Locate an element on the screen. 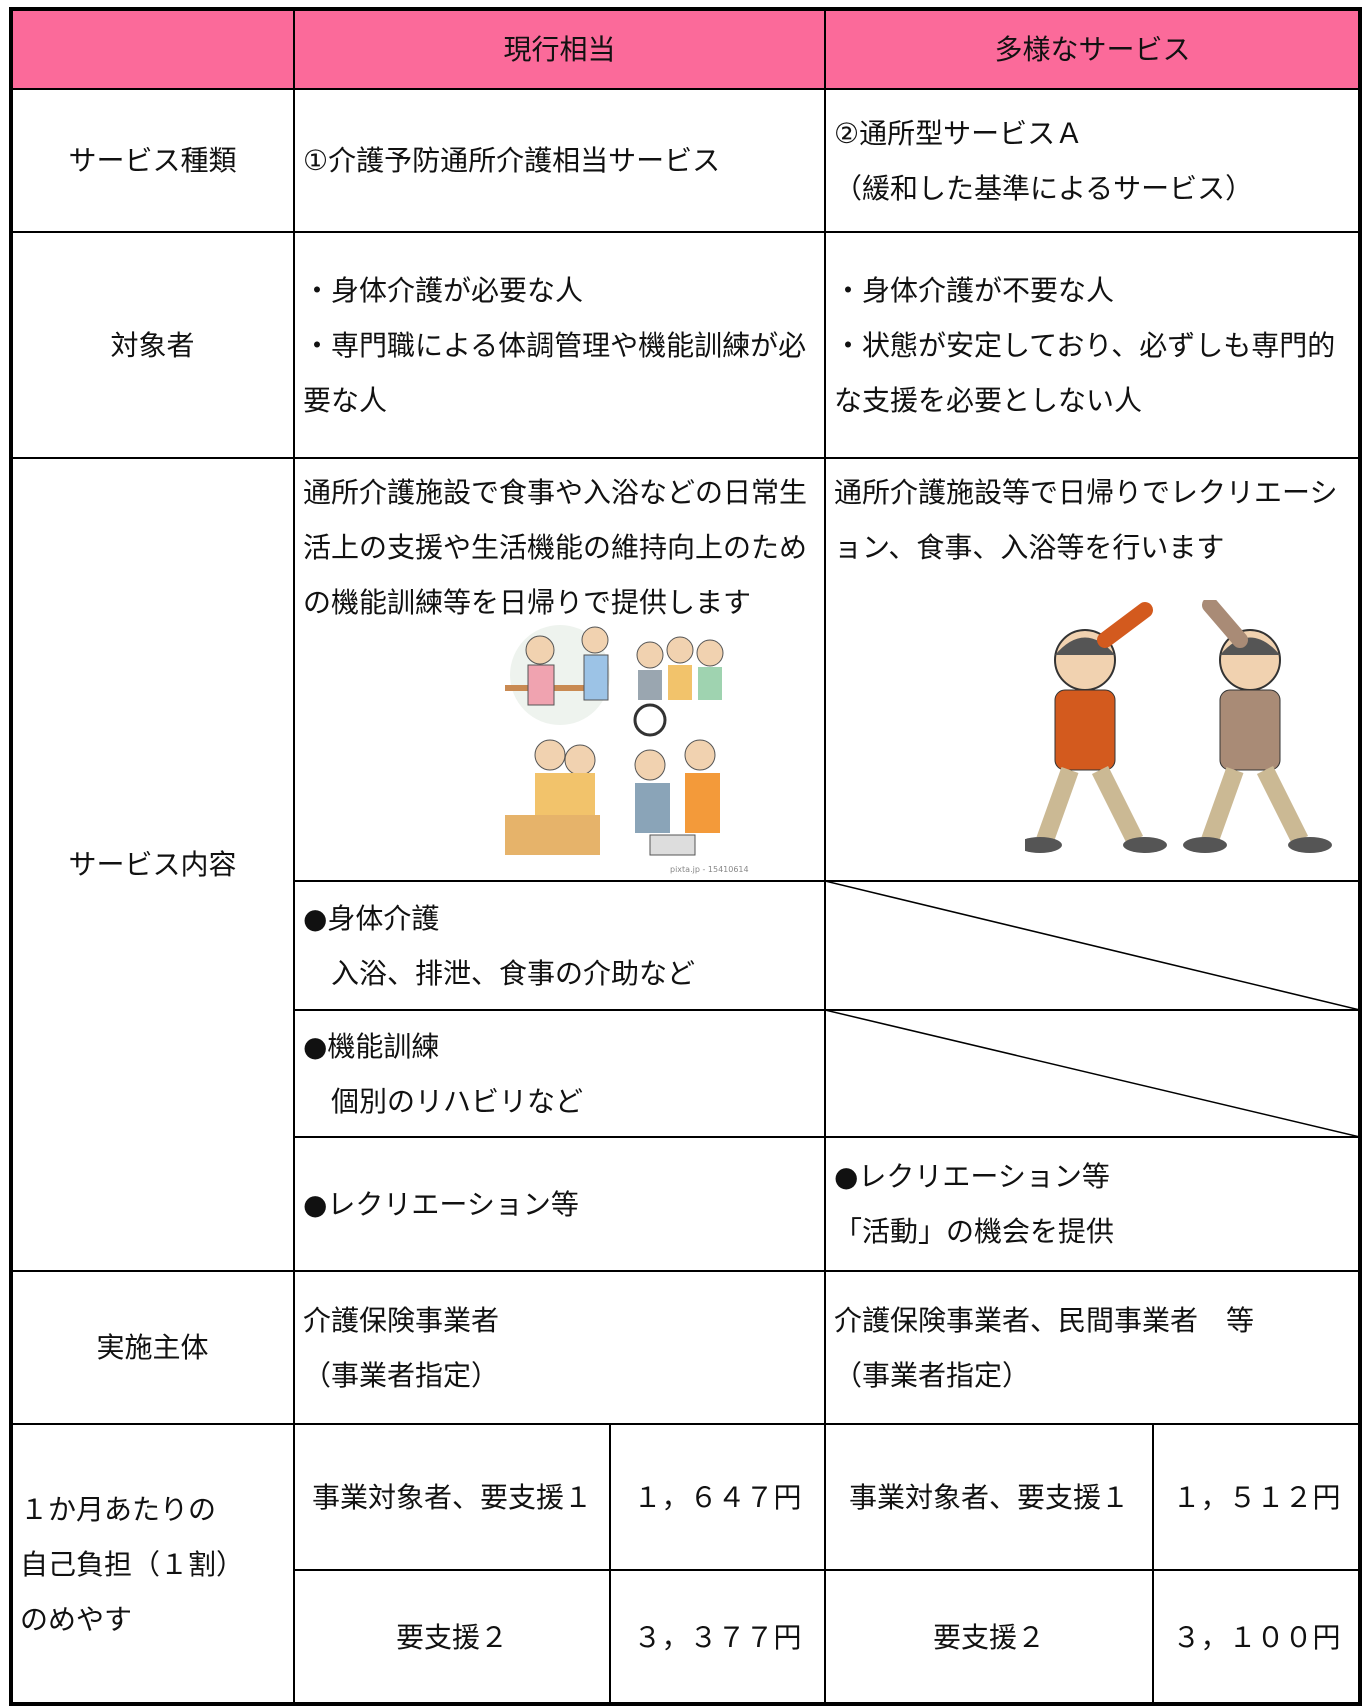  cell-text: 介護保険事業者、民間事業者 等 is located at coordinates (1044, 1320).